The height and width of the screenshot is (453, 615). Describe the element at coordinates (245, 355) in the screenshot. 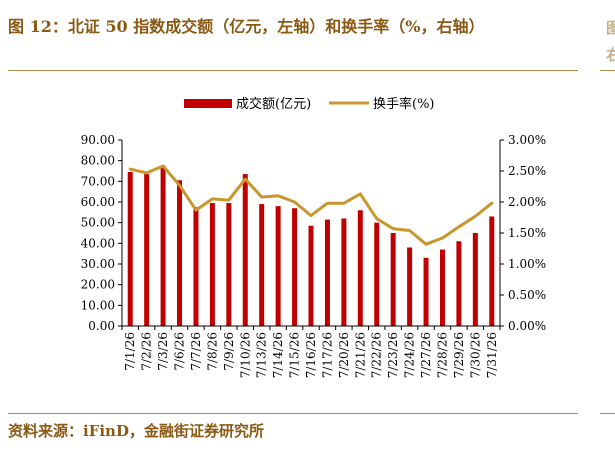

I see `x-tick-label: 7/10/26` at that location.